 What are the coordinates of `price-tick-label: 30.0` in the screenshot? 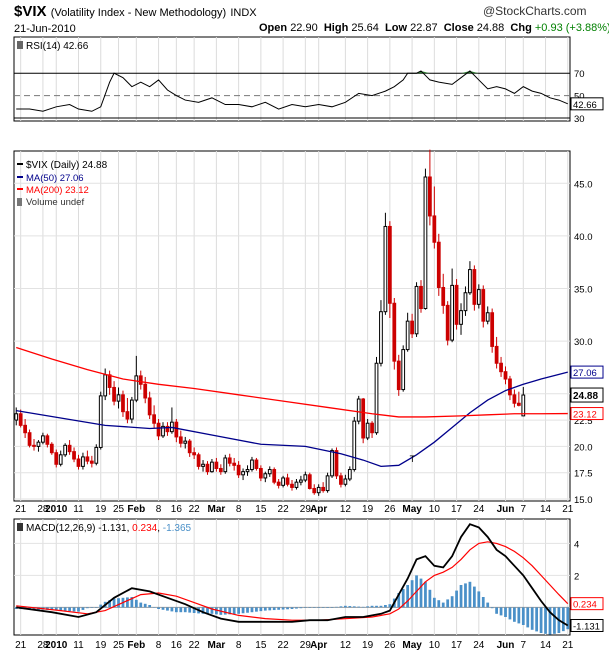 It's located at (583, 342).